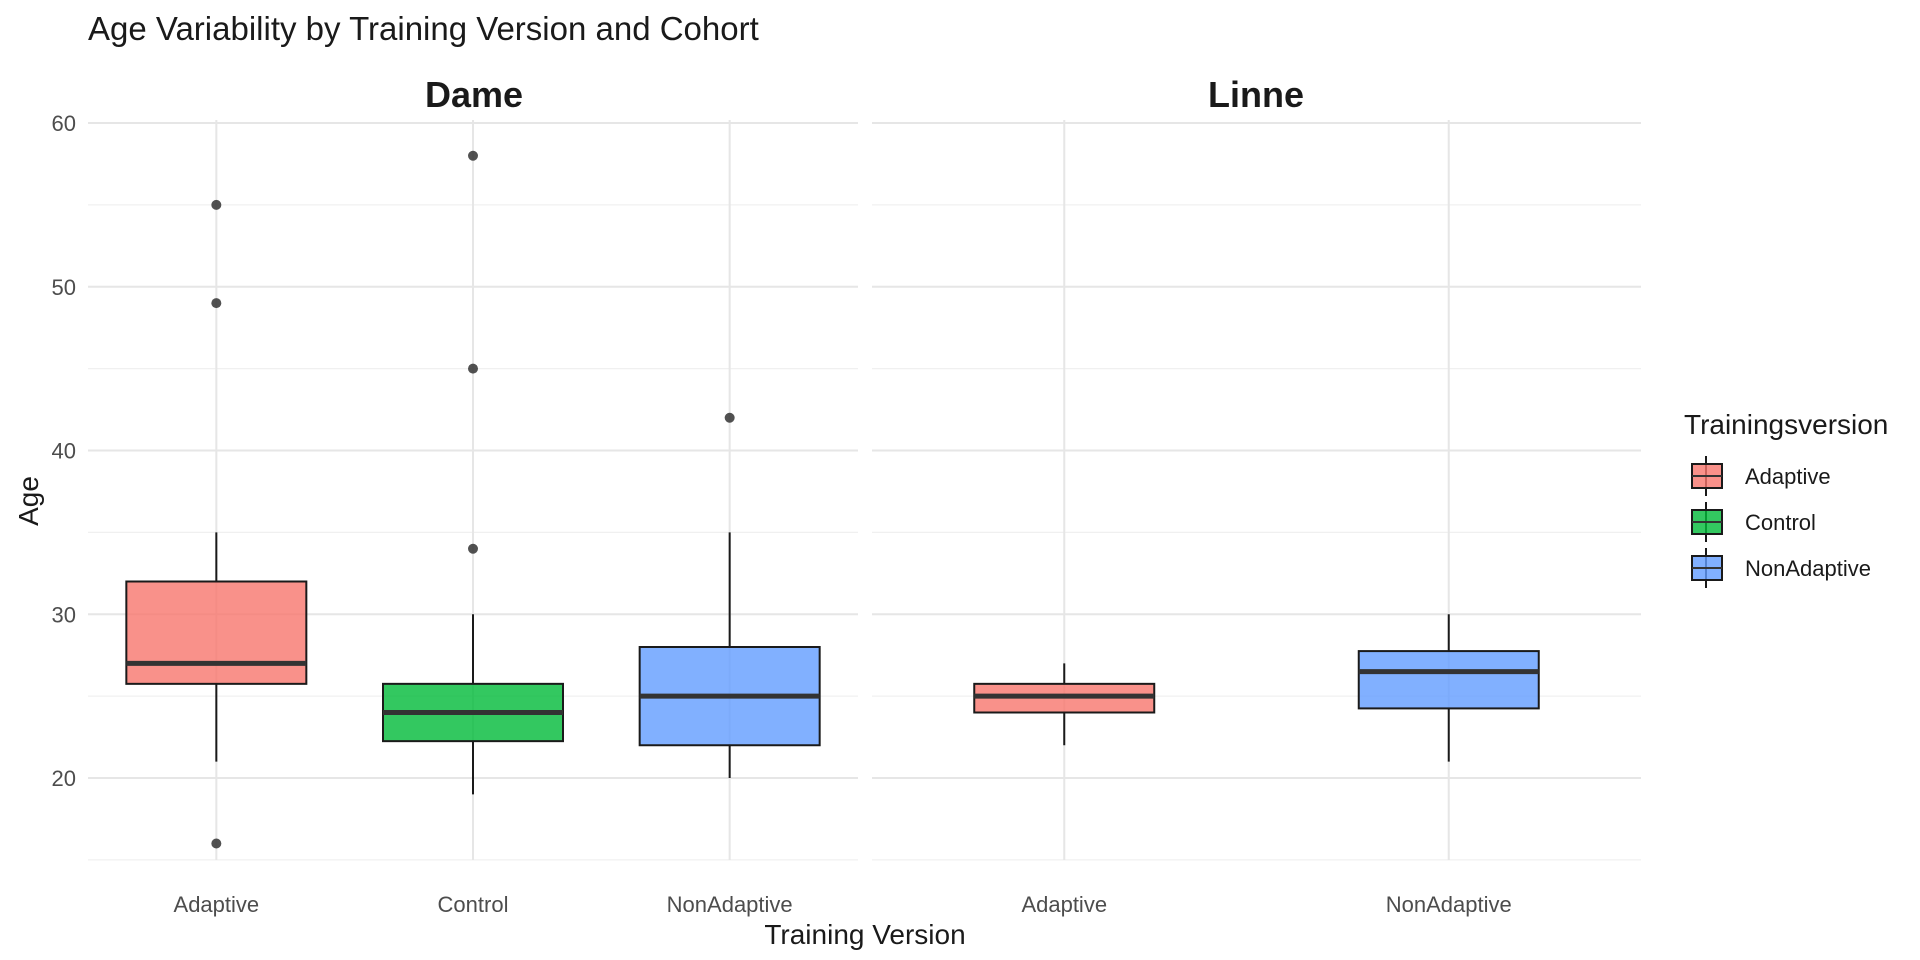 Image resolution: width=1920 pixels, height=960 pixels. Describe the element at coordinates (864, 934) in the screenshot. I see `x-axis-title: Training Version` at that location.